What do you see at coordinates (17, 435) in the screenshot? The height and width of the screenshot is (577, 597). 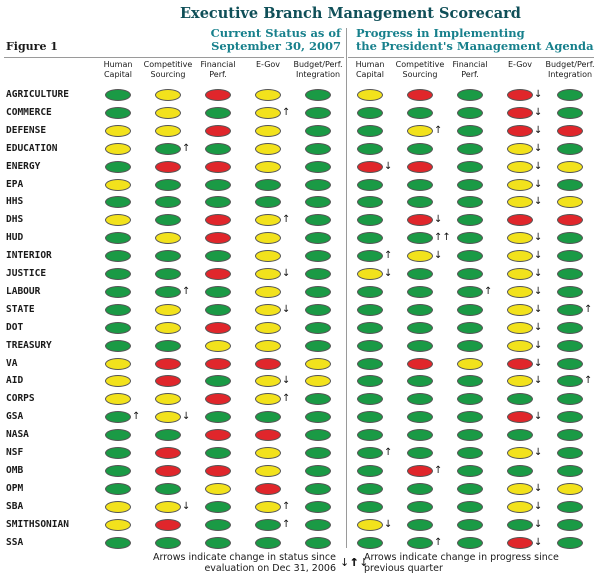 I see `agency-label: NASA` at bounding box center [17, 435].